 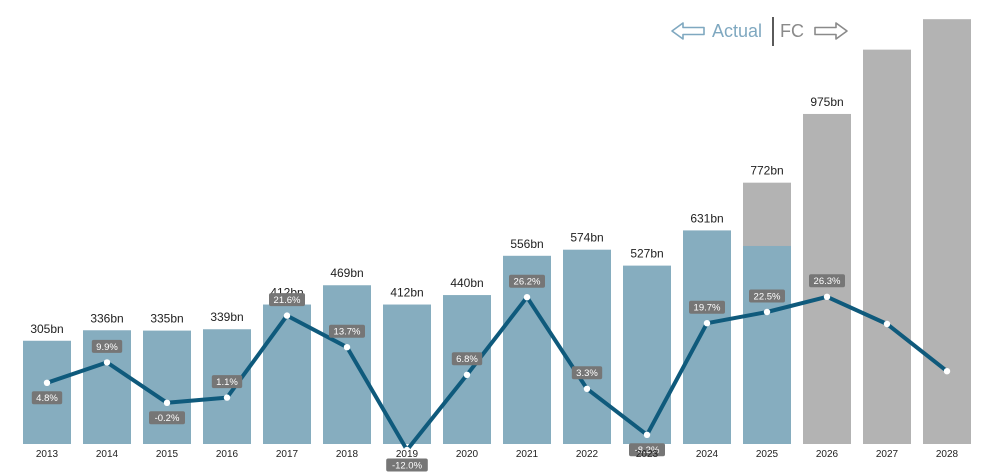 I want to click on growth-label-2013: 4.8%, so click(x=47, y=398).